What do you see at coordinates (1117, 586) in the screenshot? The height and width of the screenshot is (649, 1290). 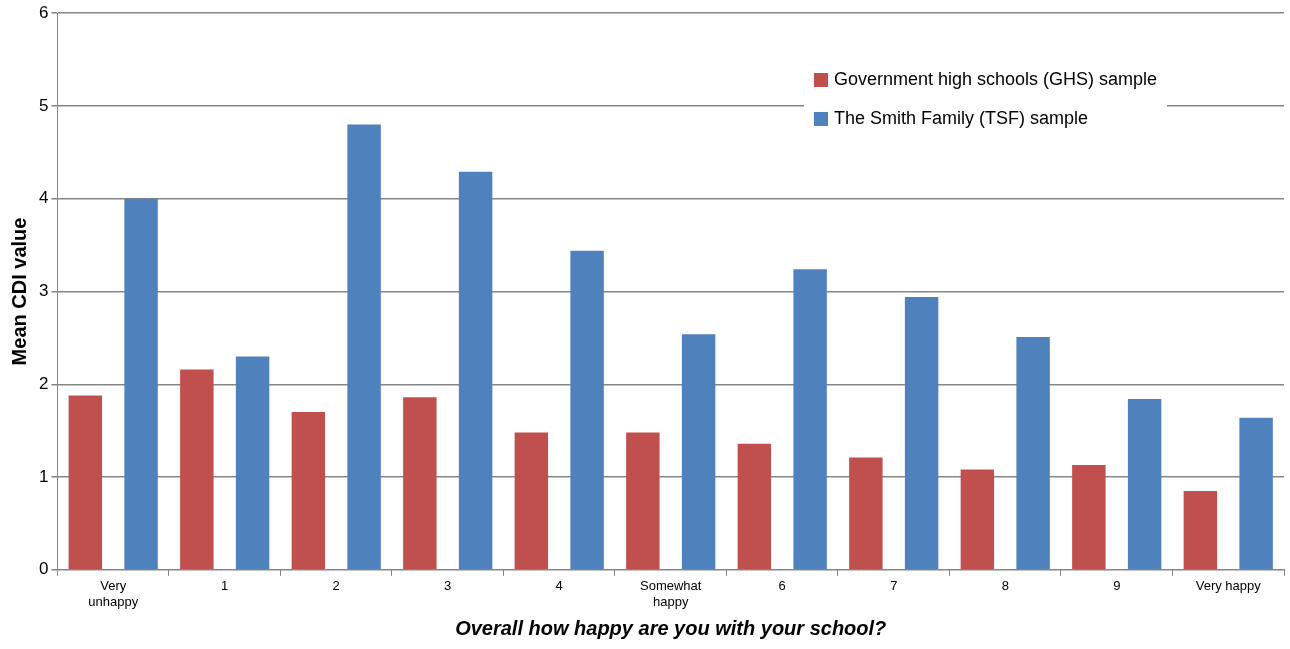 I see `x-tick-label: 9` at bounding box center [1117, 586].